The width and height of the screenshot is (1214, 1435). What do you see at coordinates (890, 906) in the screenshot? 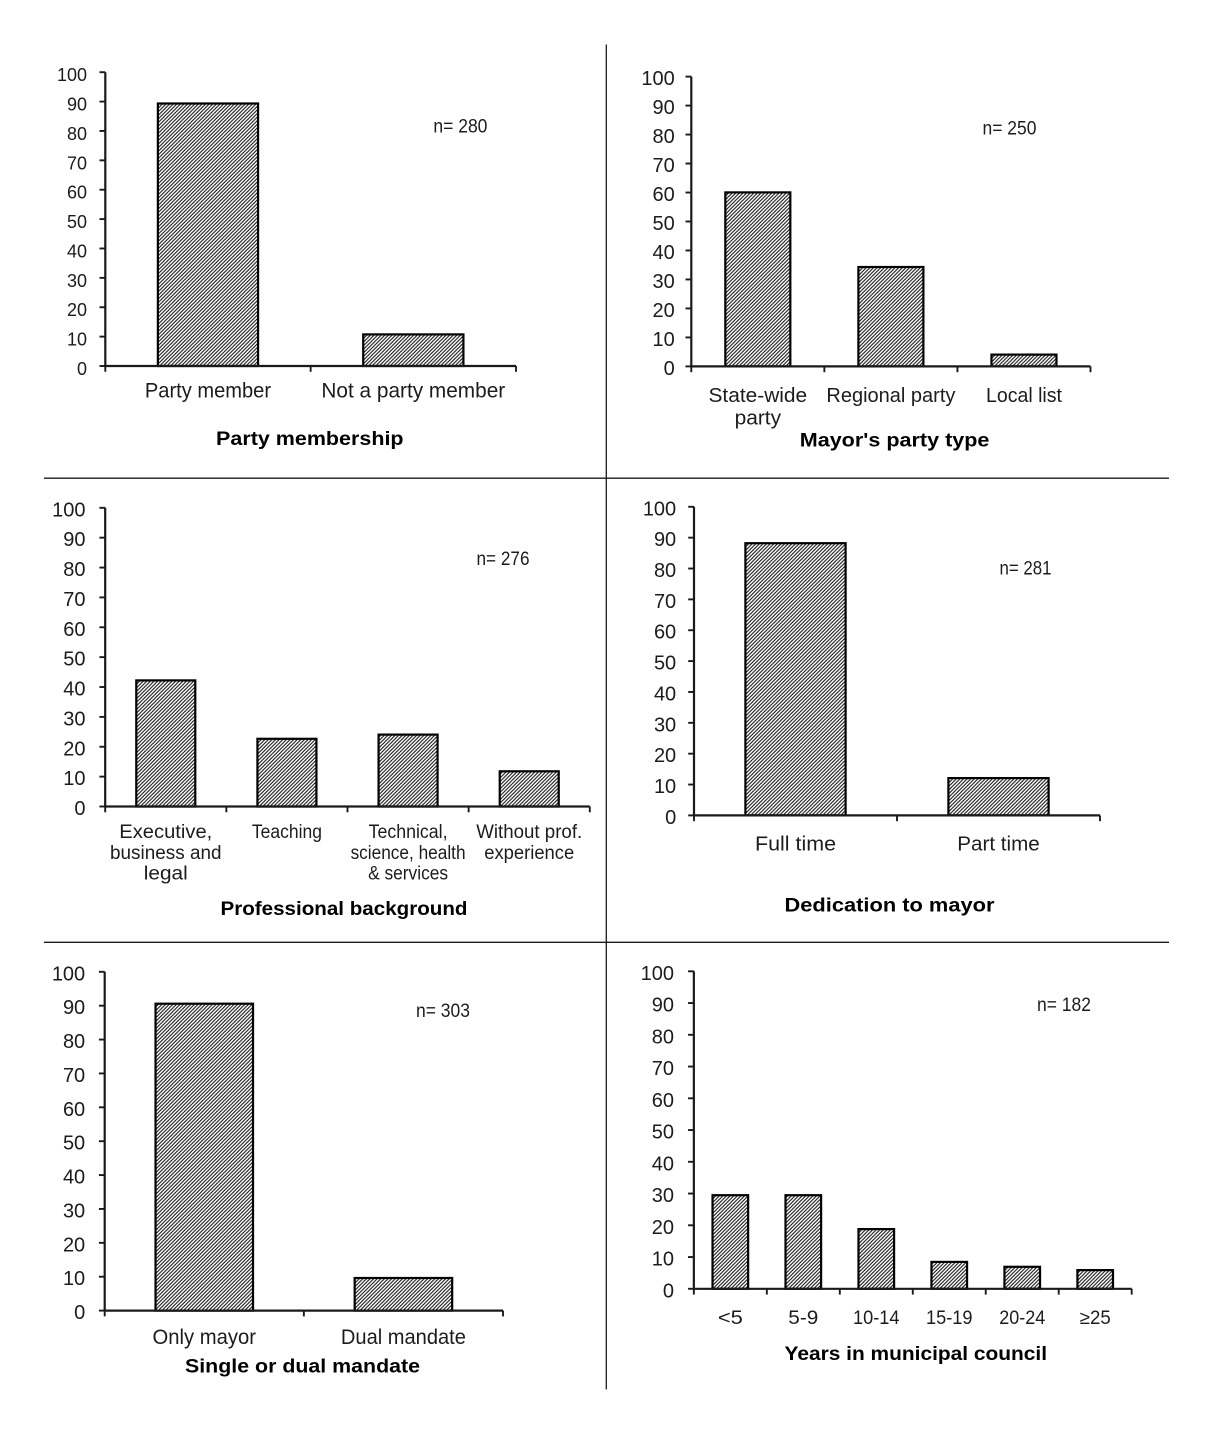
I see `svg-text: Dedication to mayor` at bounding box center [890, 906].